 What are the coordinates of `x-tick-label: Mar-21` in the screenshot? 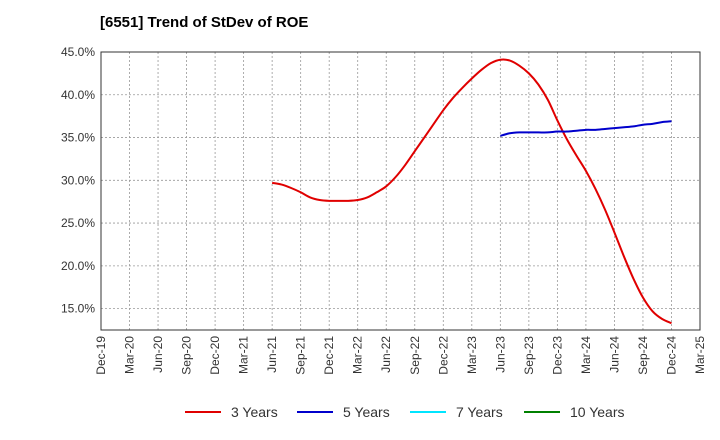 It's located at (244, 355).